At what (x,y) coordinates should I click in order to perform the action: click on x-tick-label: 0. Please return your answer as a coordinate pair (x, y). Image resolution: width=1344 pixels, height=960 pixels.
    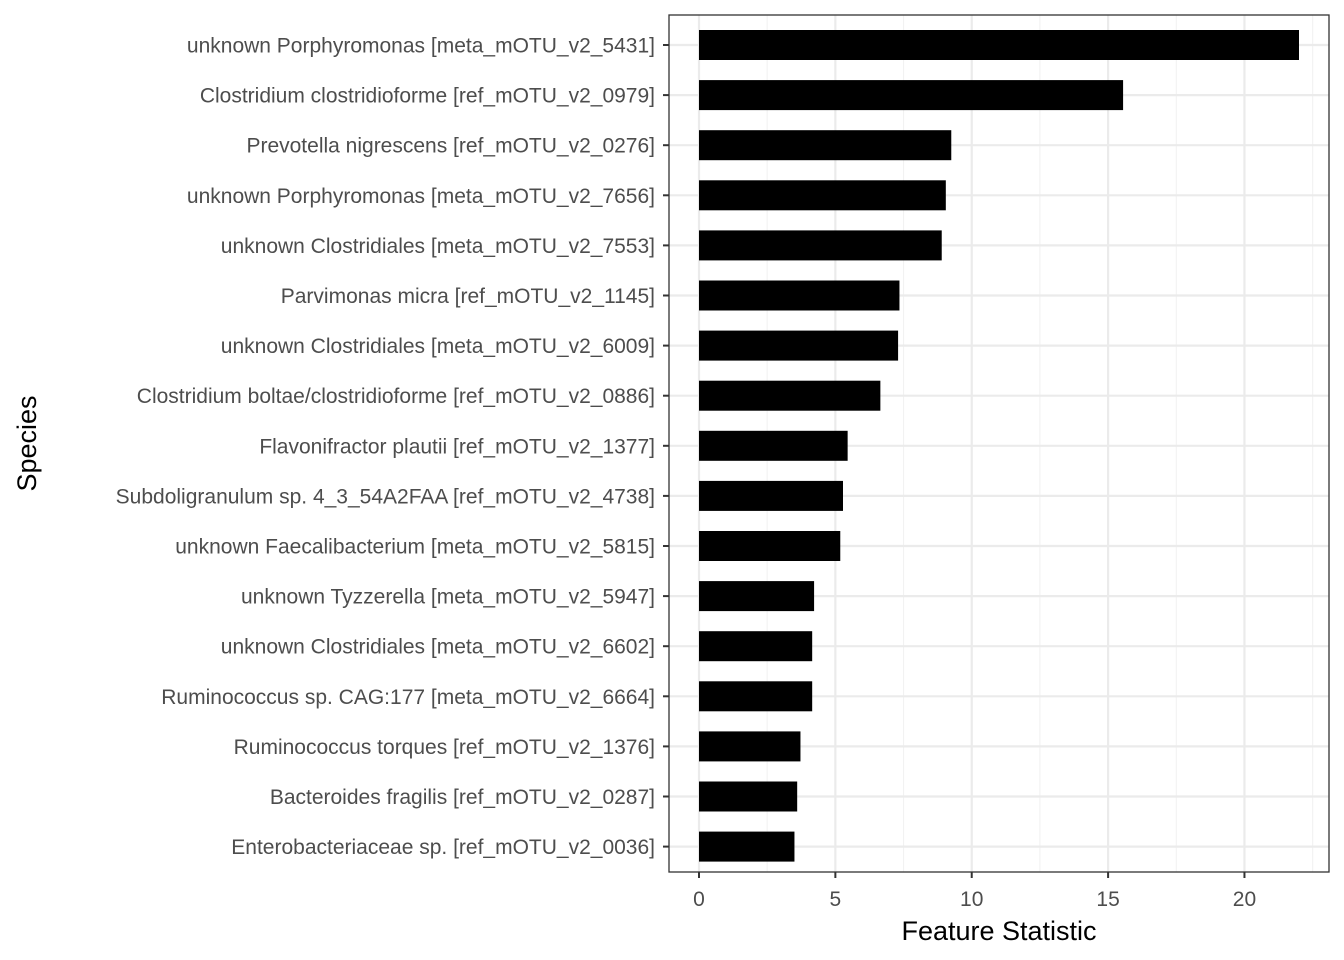
    Looking at the image, I should click on (699, 899).